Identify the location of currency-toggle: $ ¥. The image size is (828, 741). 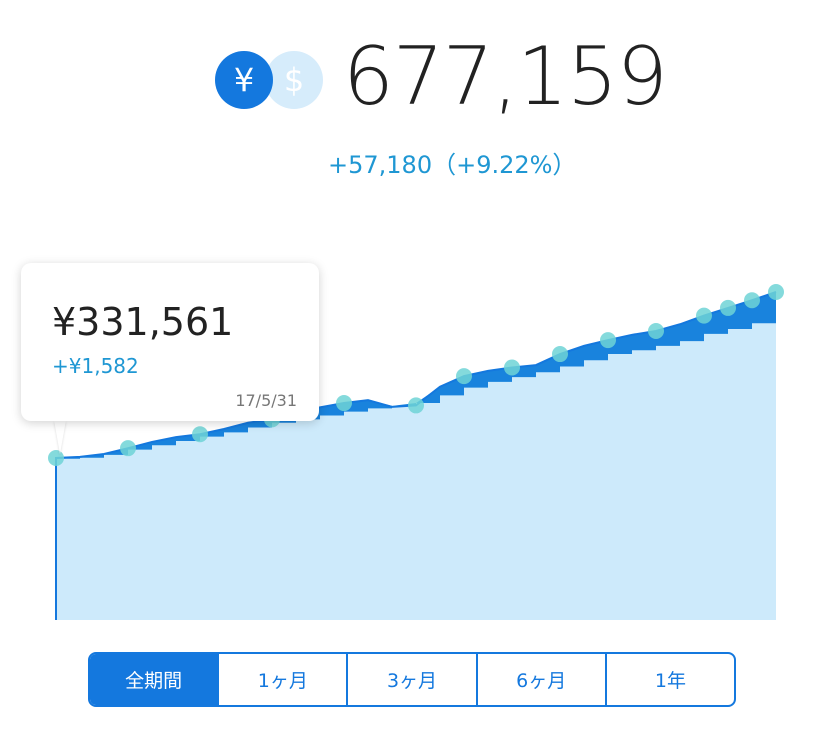
(270, 80).